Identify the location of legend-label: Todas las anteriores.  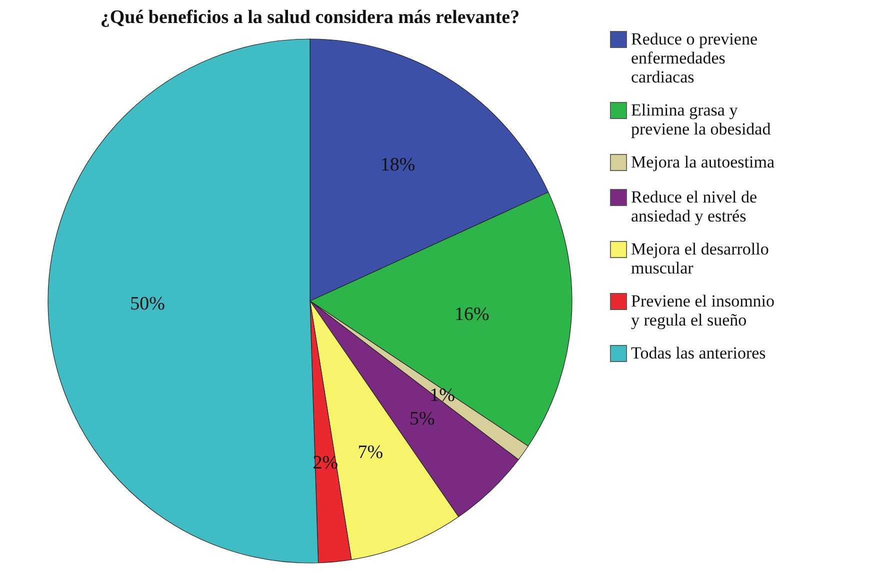
(698, 353).